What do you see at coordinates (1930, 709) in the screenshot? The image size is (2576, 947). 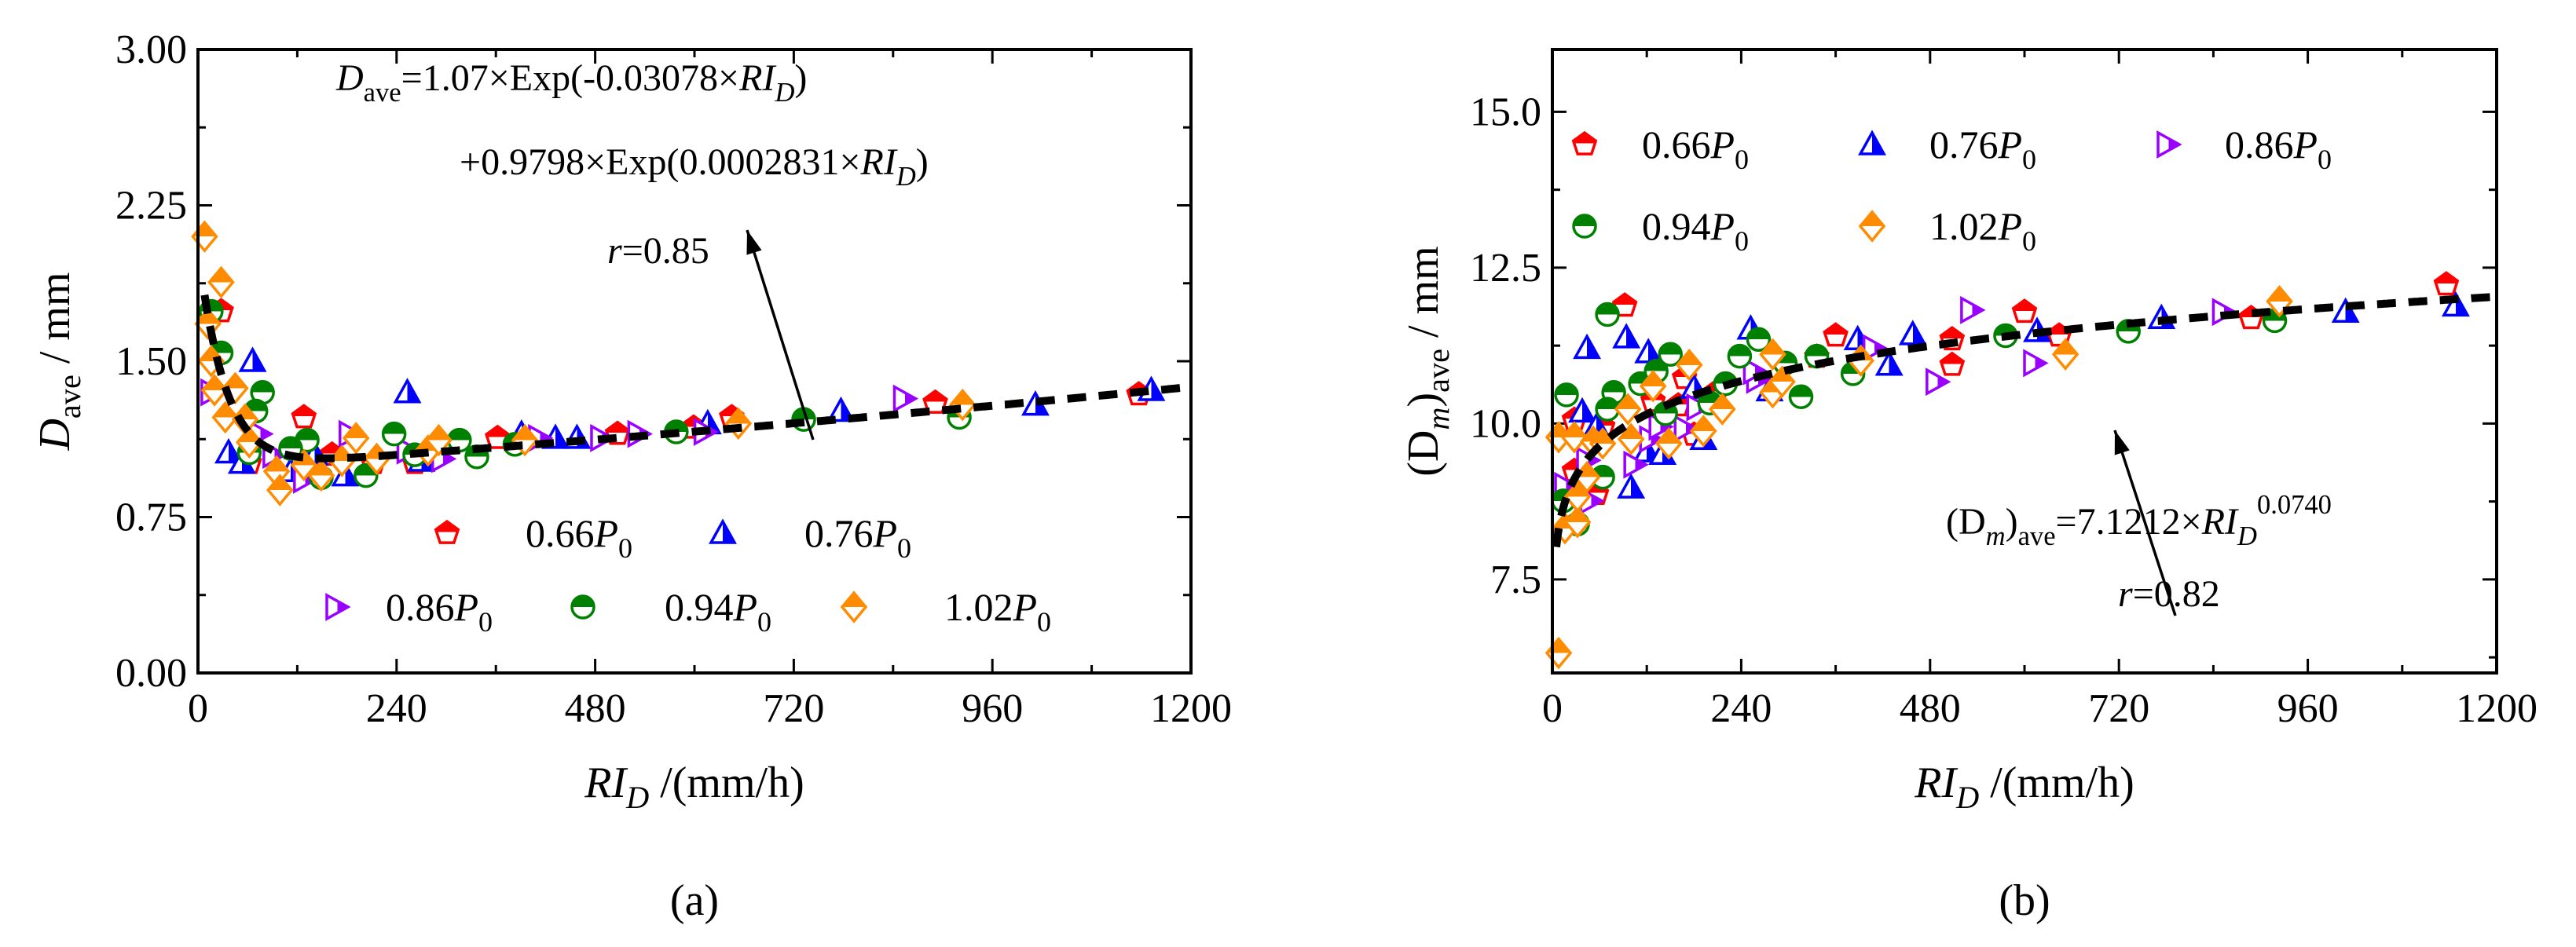 I see `x-tick-label: 480` at bounding box center [1930, 709].